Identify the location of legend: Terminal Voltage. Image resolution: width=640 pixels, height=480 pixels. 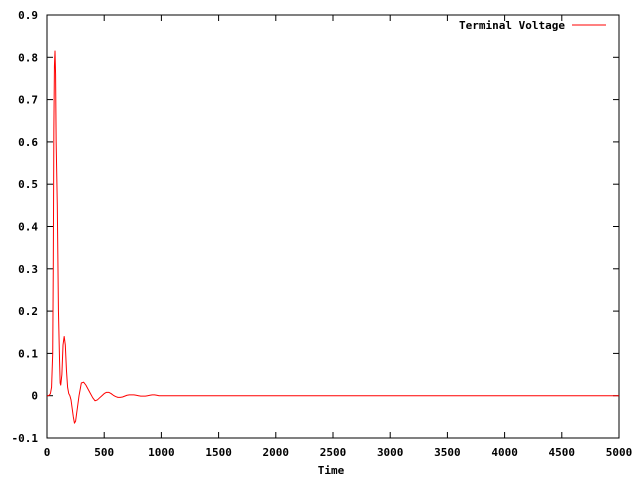
(532, 25).